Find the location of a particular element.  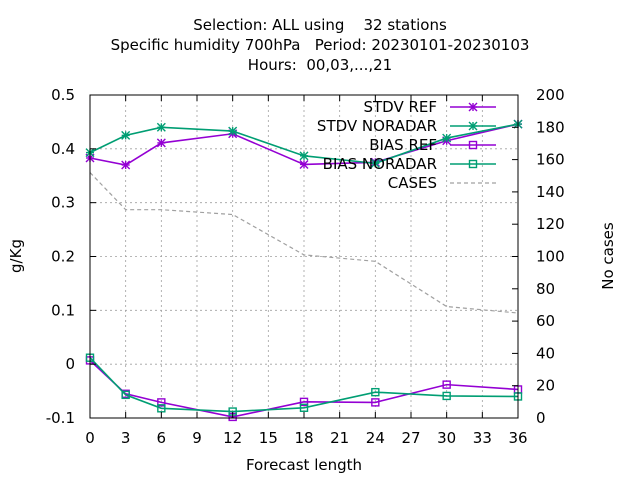

y2-tick-label: 0 is located at coordinates (541, 418).